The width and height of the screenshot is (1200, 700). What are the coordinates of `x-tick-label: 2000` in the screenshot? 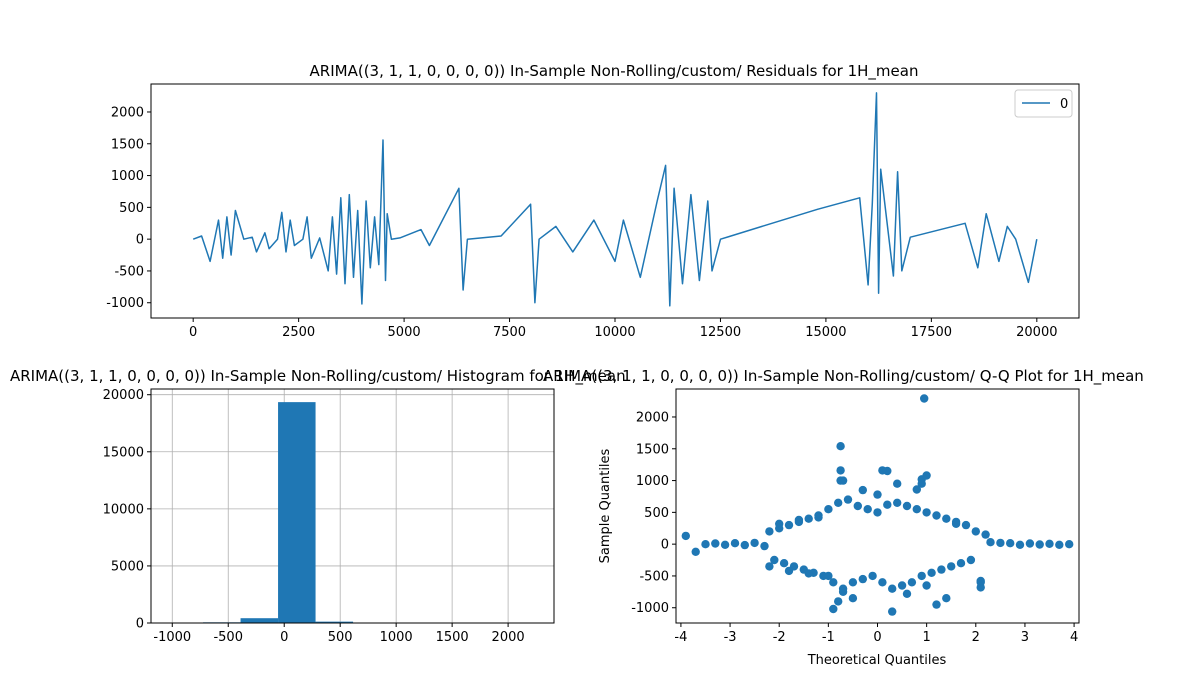 It's located at (508, 637).